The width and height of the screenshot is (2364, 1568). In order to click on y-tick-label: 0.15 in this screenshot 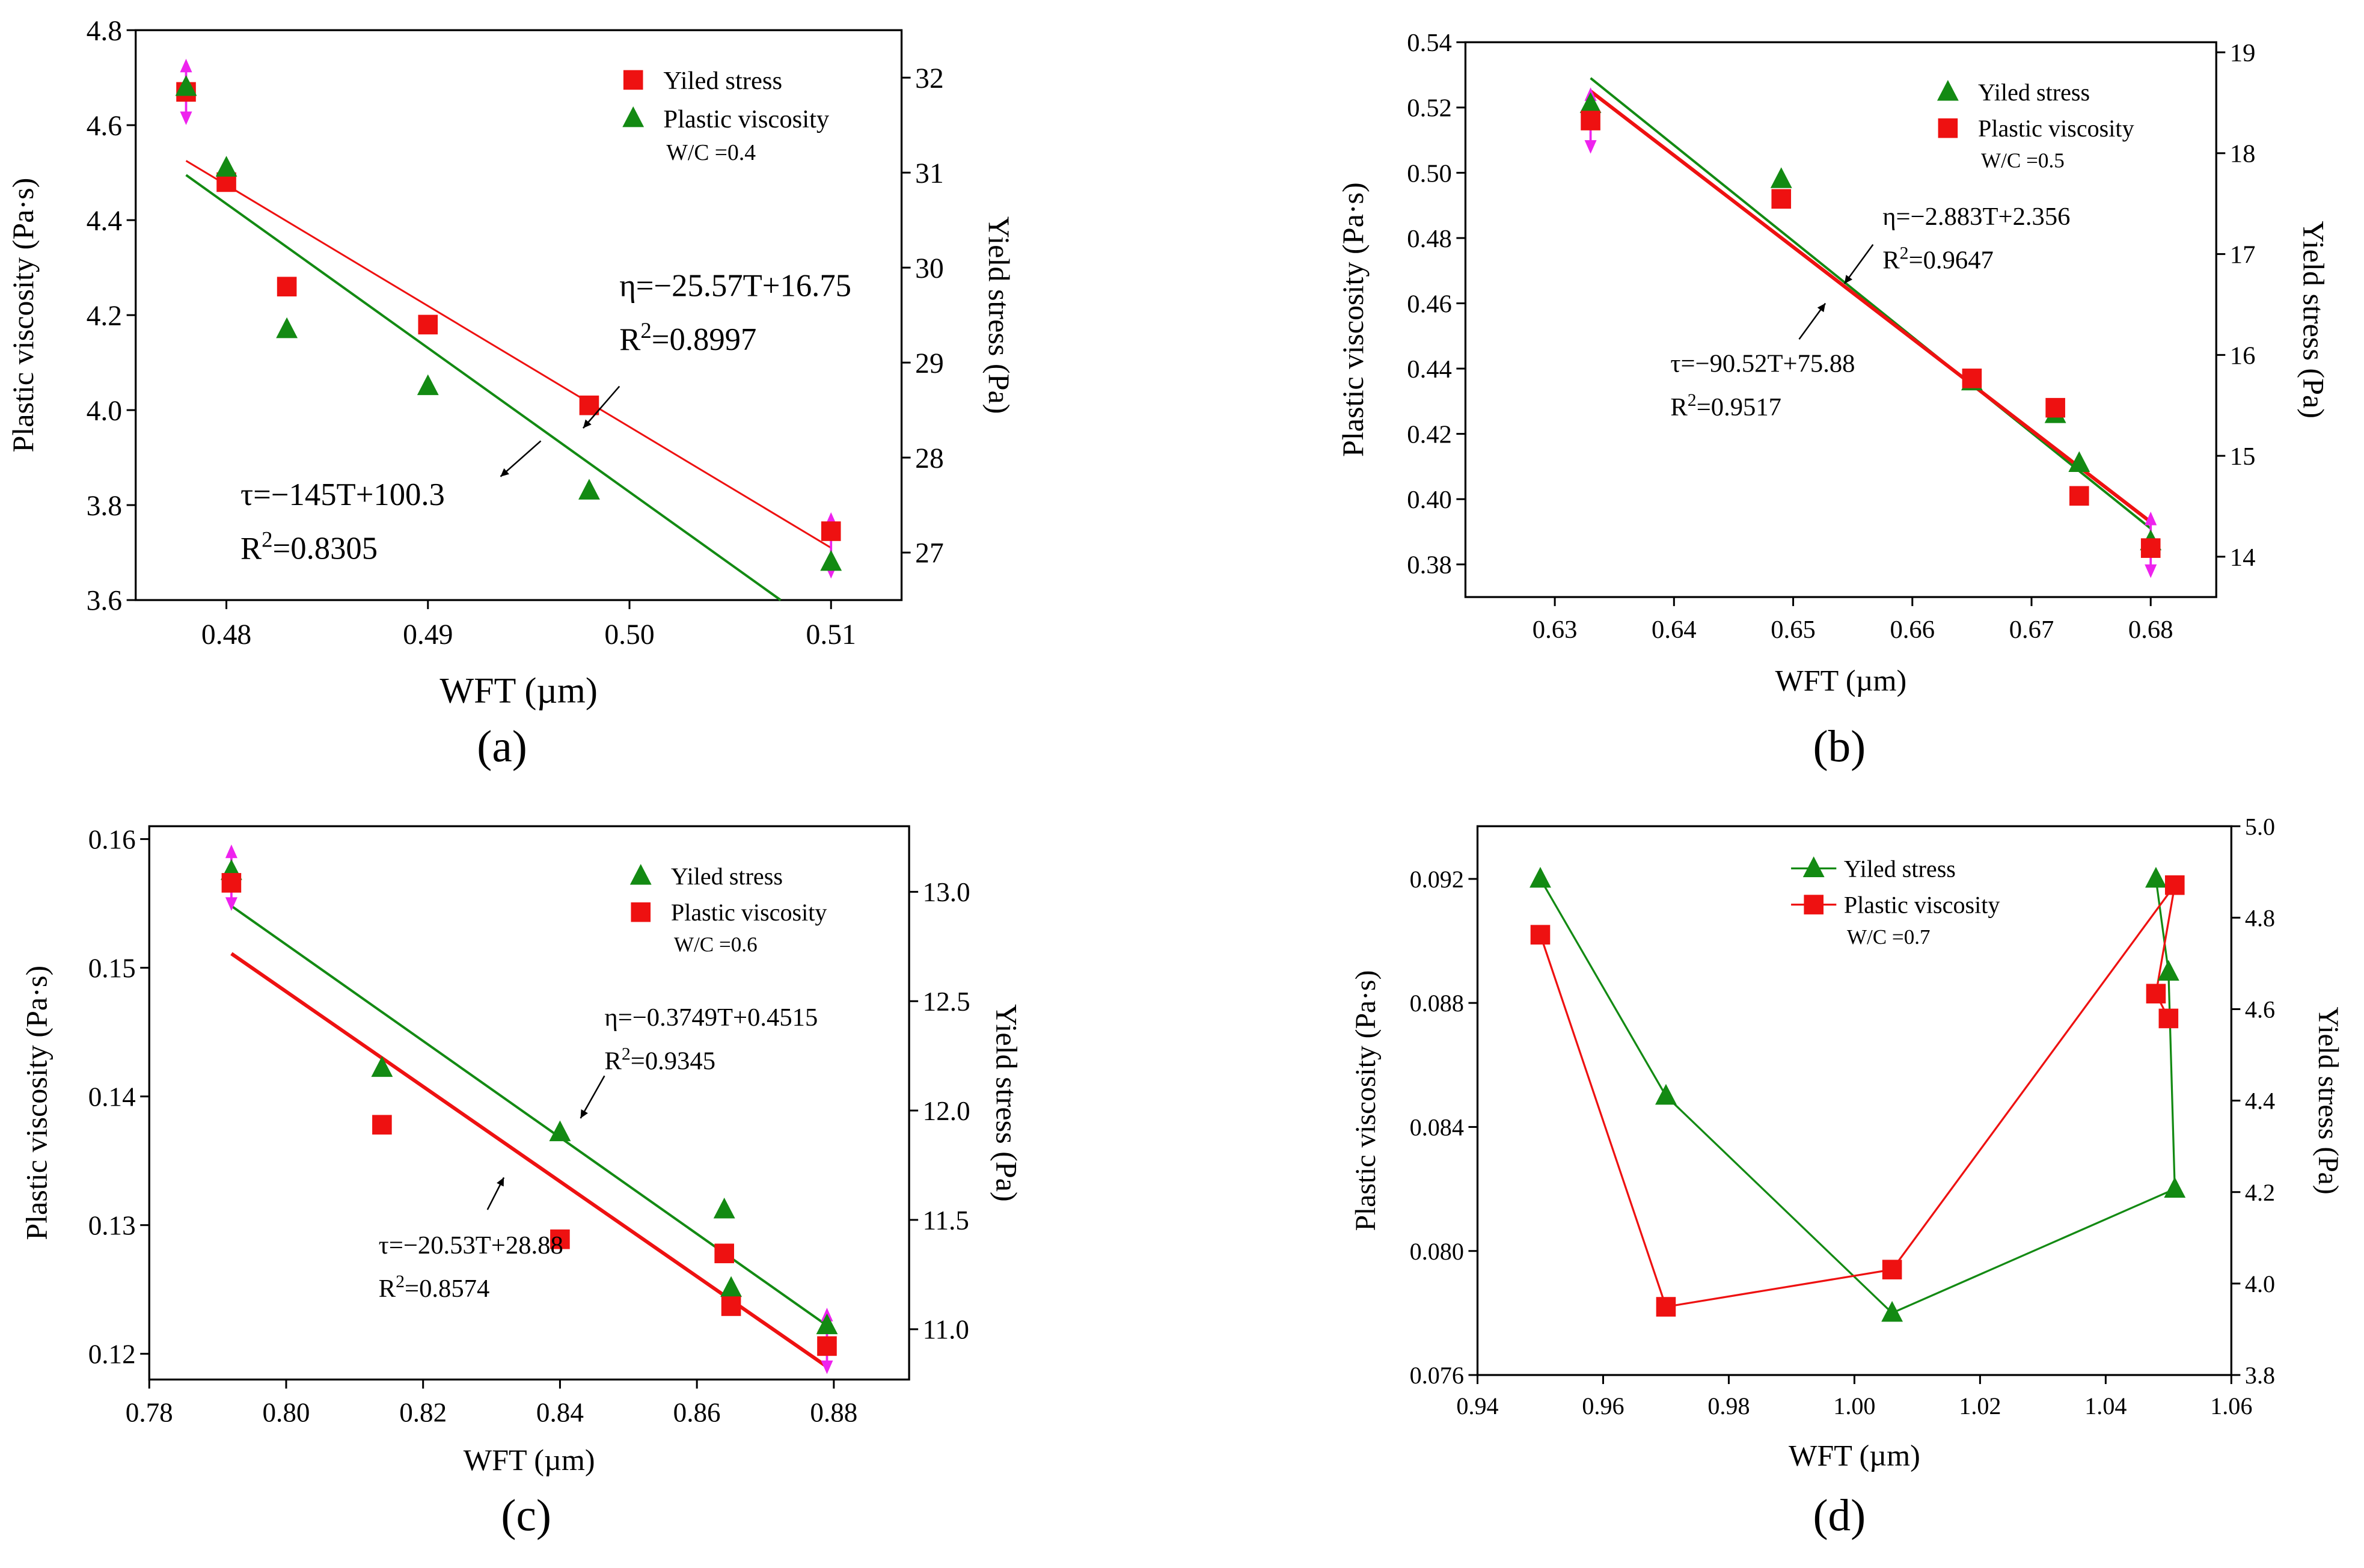, I will do `click(112, 968)`.